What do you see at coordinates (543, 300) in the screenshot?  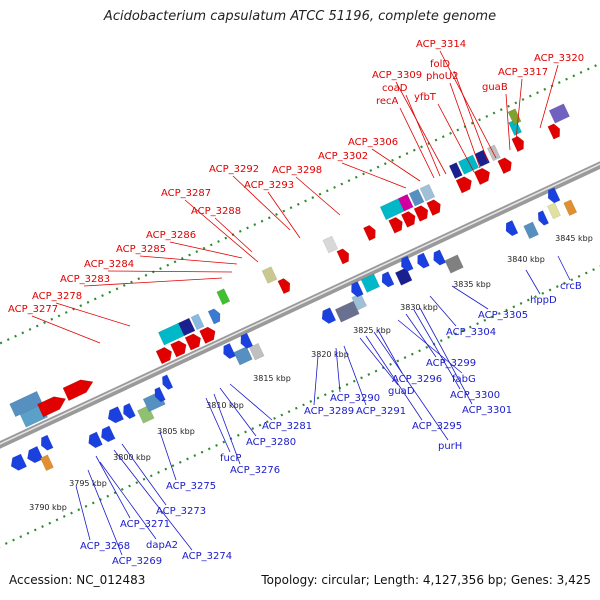 I see `reverse-label-24: hppD` at bounding box center [543, 300].